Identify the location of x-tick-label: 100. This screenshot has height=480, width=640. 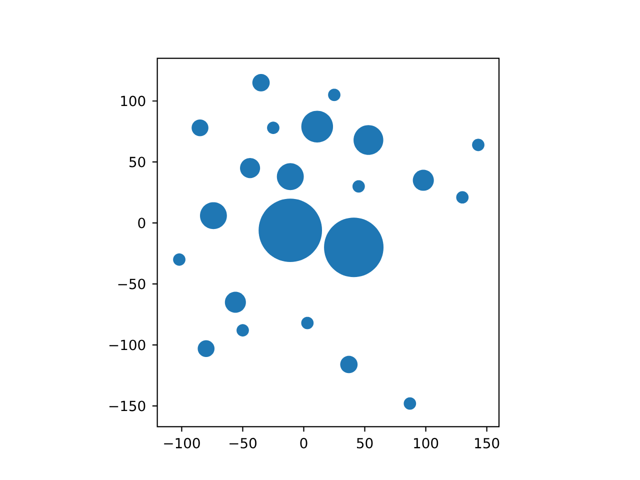
(426, 443).